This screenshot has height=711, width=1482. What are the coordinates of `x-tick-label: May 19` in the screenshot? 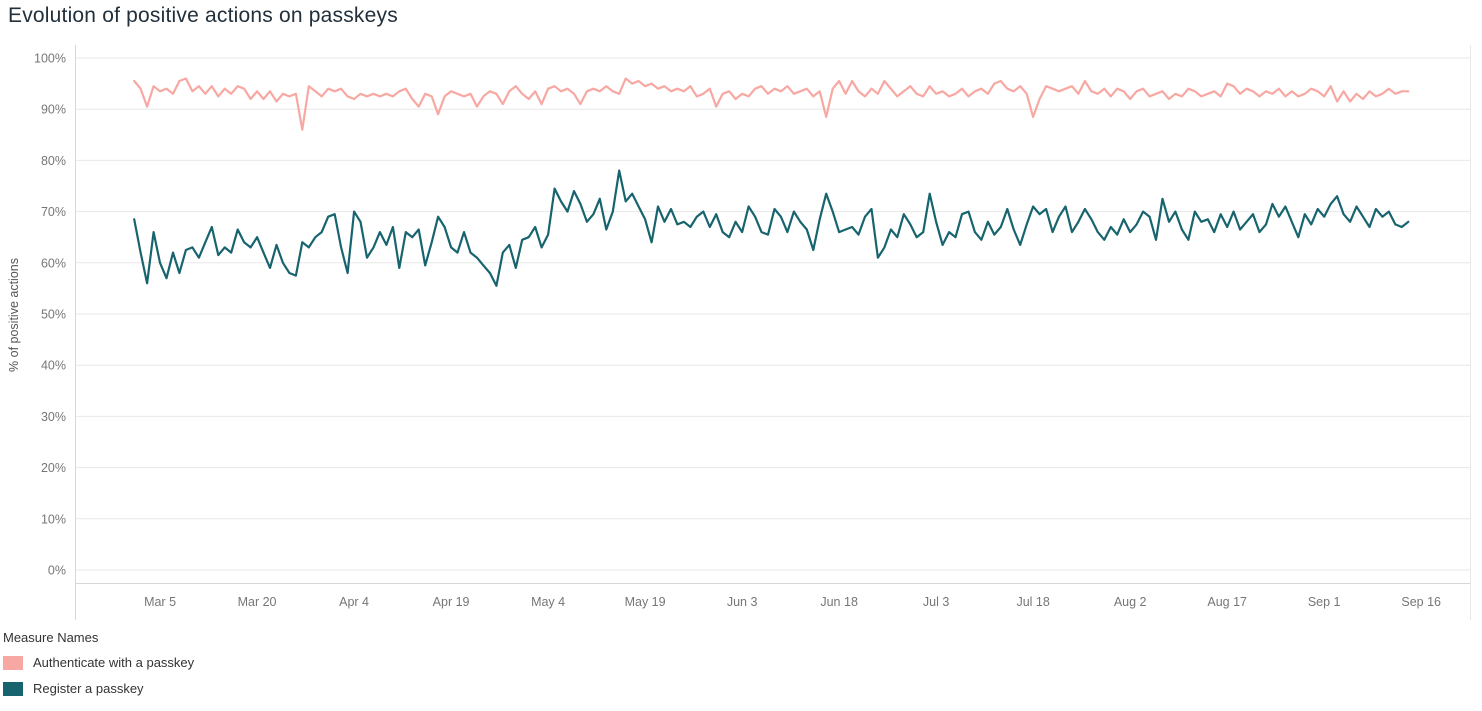 It's located at (645, 602).